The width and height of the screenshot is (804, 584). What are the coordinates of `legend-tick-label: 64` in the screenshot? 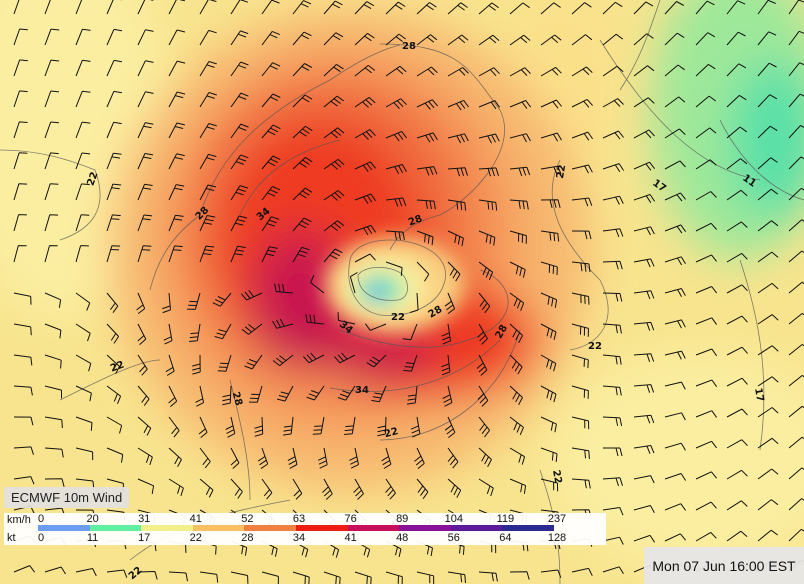 It's located at (505, 538).